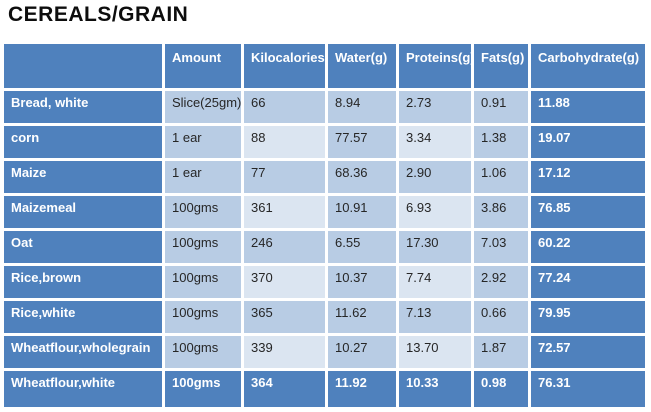  What do you see at coordinates (83, 247) in the screenshot?
I see `row-label-cell: Oat` at bounding box center [83, 247].